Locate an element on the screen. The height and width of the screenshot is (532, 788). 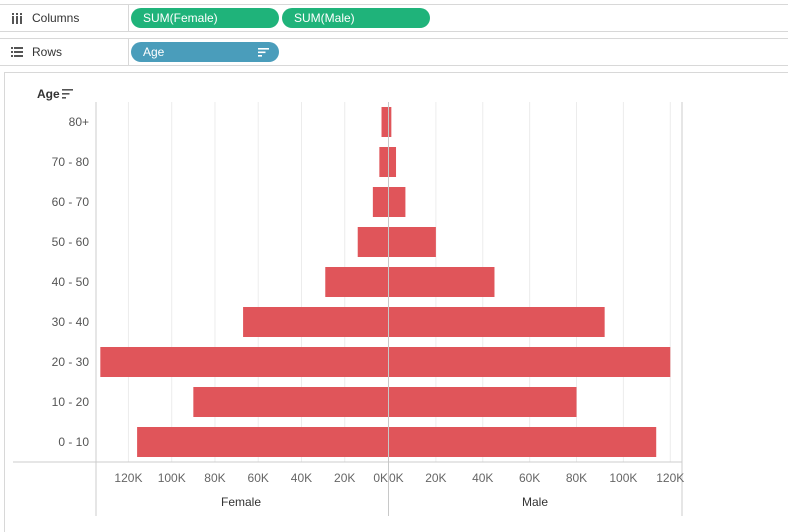
row-header-age: Age is located at coordinates (48, 94).